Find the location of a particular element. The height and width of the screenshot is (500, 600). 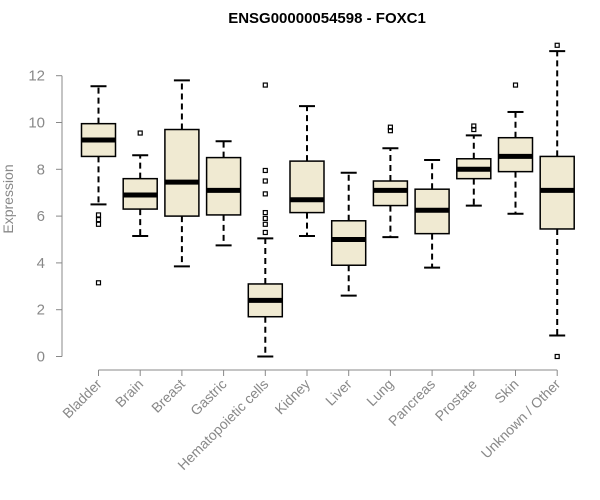

x-tick-label: Brain is located at coordinates (129, 393).